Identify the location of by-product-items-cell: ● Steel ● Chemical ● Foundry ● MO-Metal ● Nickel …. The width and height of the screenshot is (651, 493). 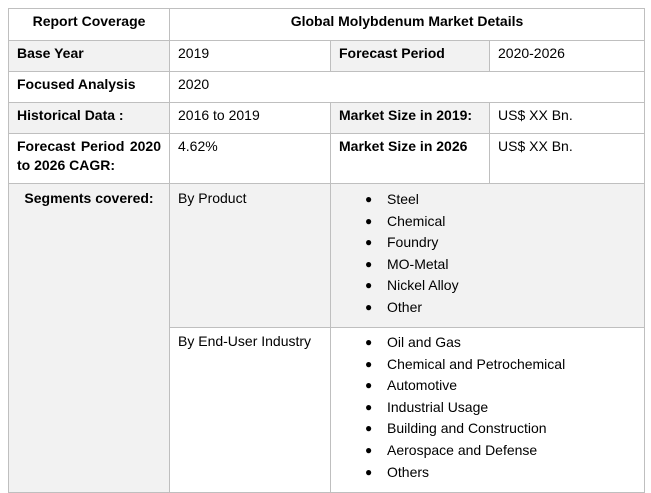
(487, 255).